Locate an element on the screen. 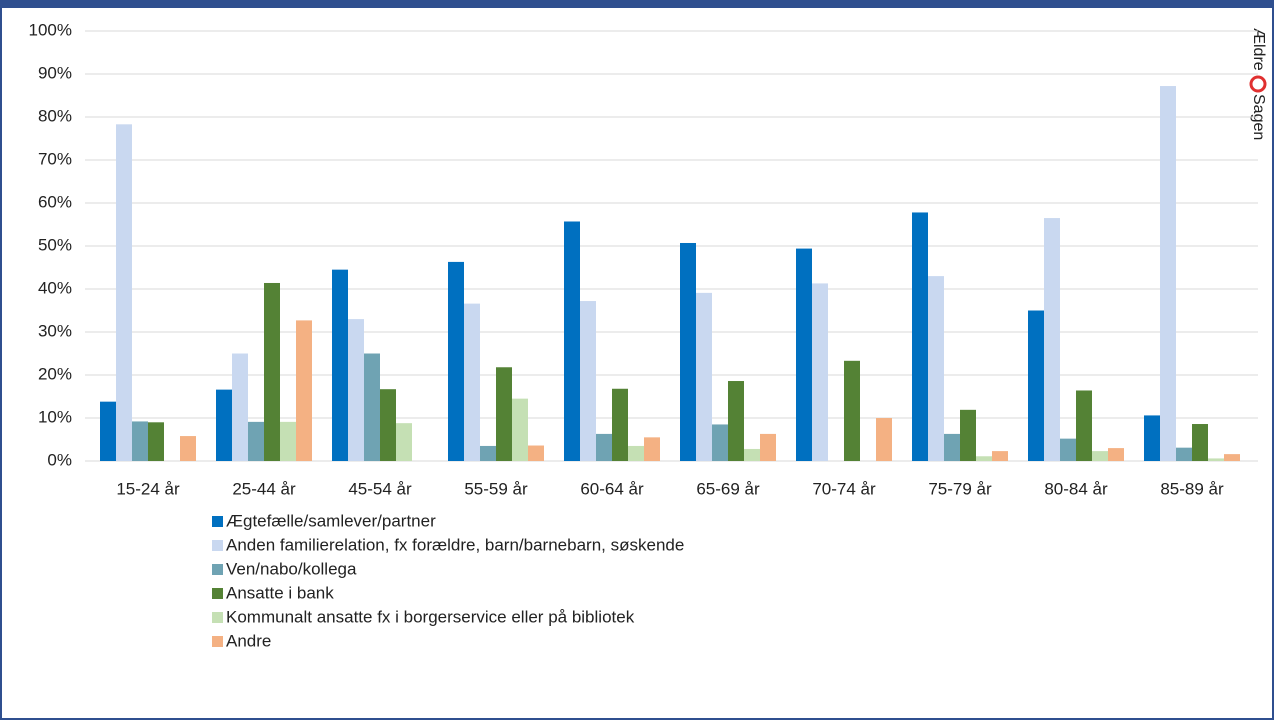 This screenshot has height=720, width=1274. y-tick-label: 30% is located at coordinates (55, 330).